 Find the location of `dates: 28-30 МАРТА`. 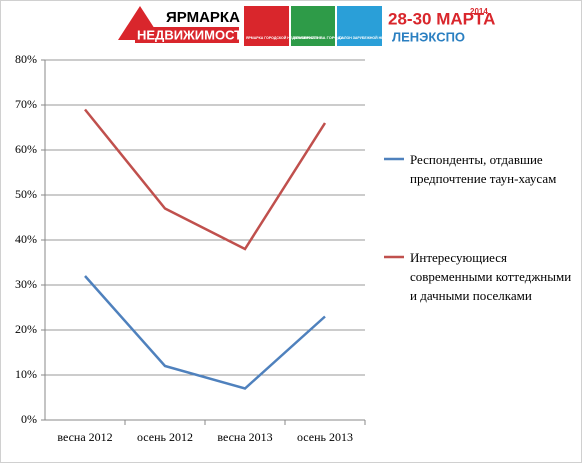

dates: 28-30 МАРТА is located at coordinates (441, 18).